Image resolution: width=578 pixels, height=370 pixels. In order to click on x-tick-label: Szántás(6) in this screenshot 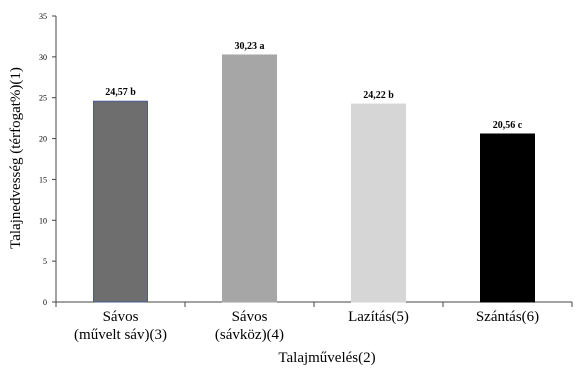, I will do `click(507, 317)`.